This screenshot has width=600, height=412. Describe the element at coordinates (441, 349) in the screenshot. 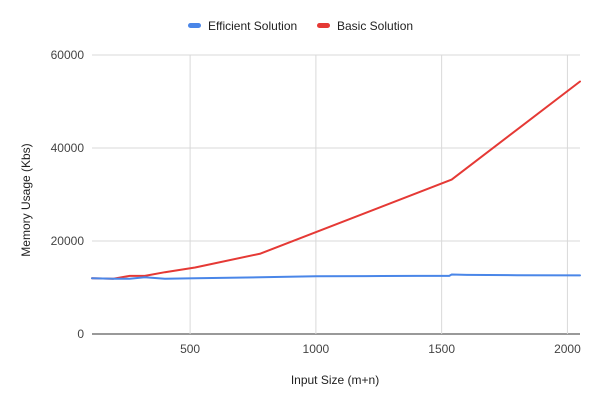

I see `x-tick-label: 1500` at that location.